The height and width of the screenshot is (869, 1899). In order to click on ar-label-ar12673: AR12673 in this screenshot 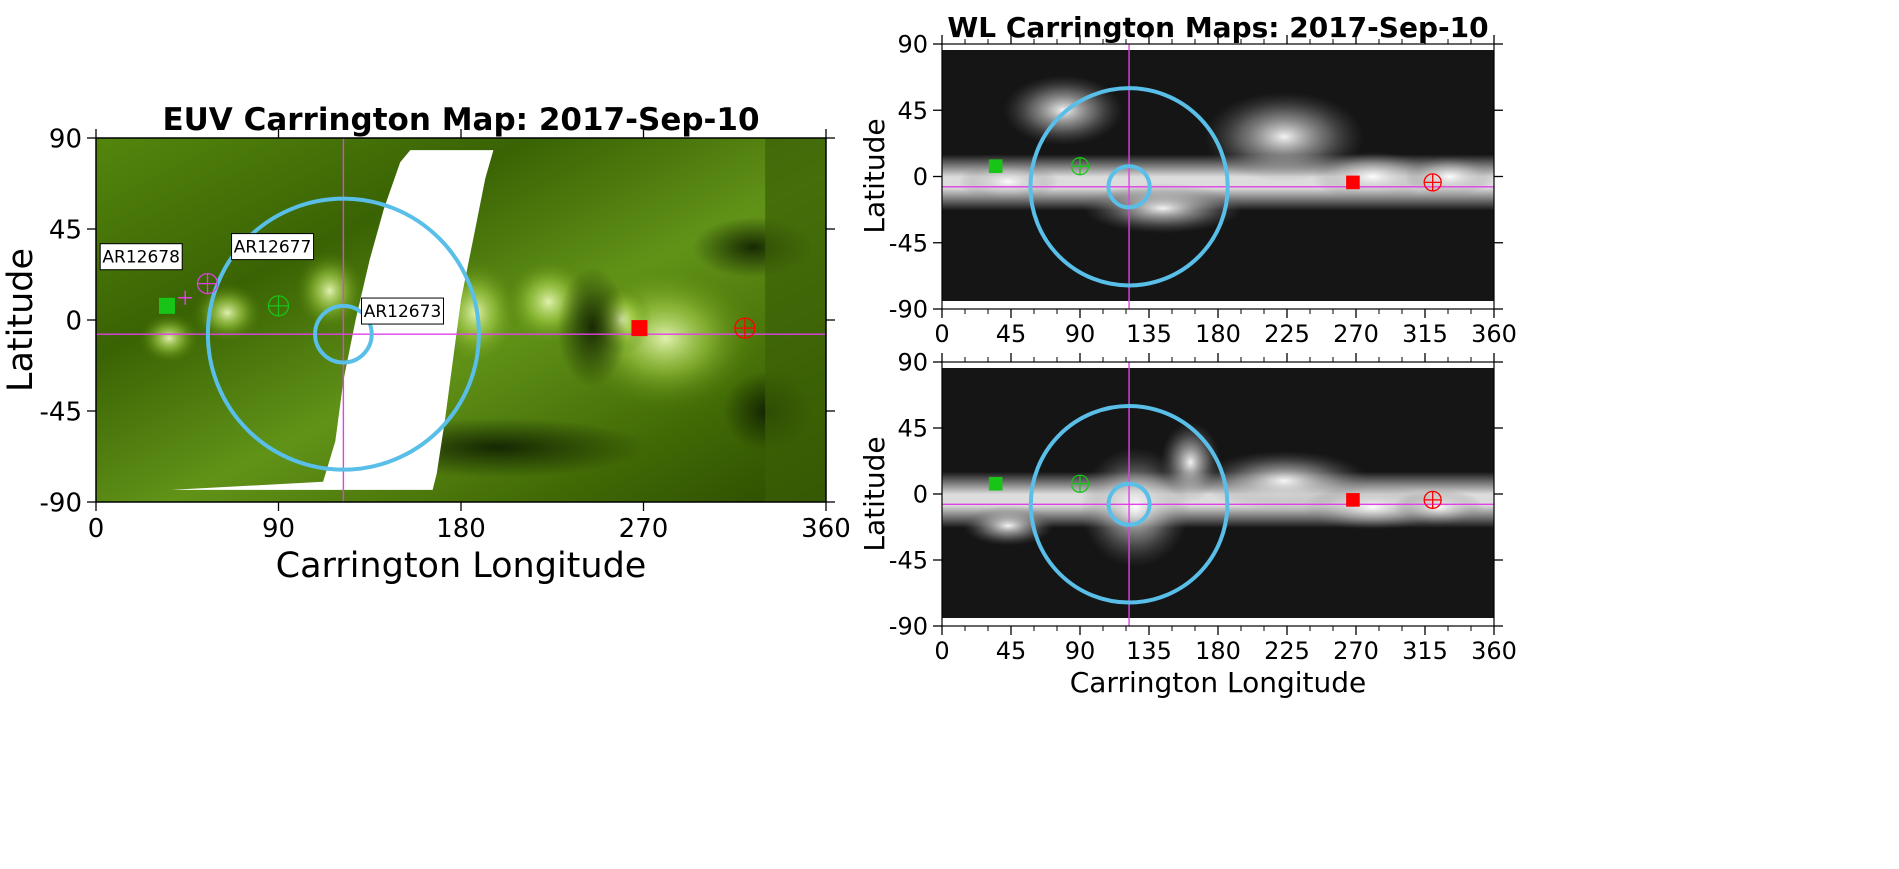, I will do `click(402, 311)`.